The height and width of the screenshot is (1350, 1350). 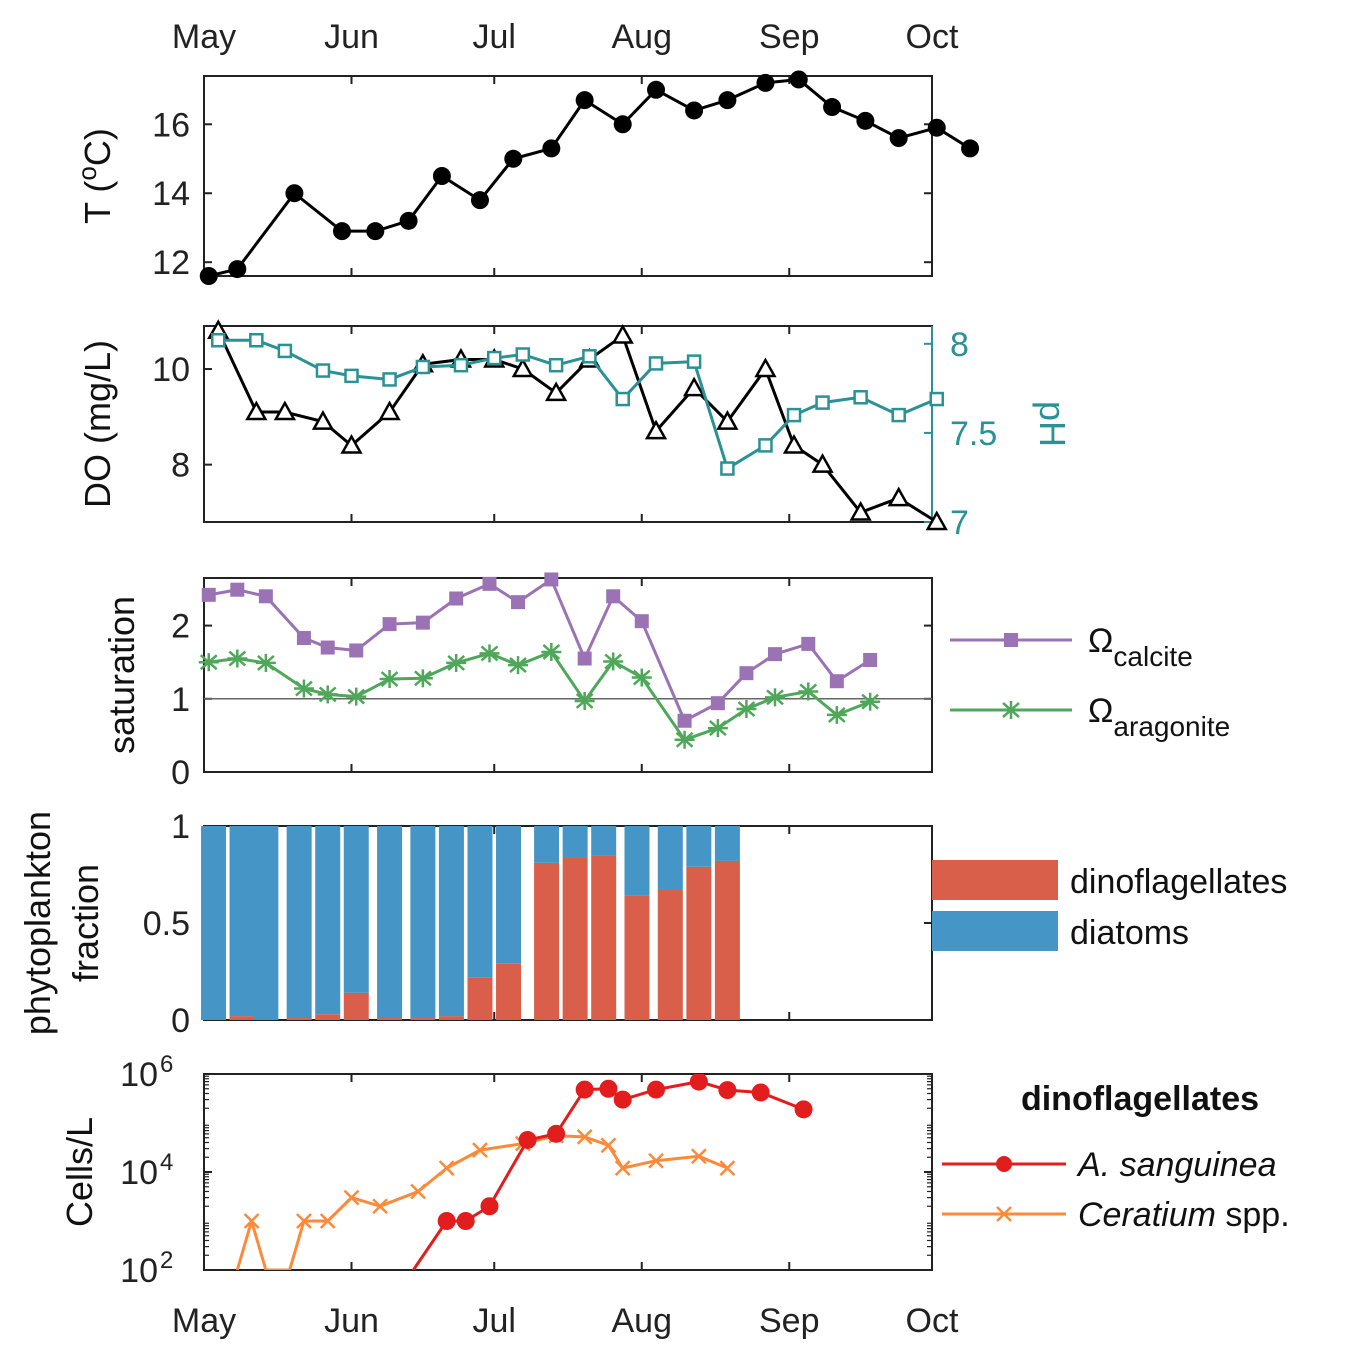 I want to click on legend-sanguinea-marker, so click(x=1004, y=1164).